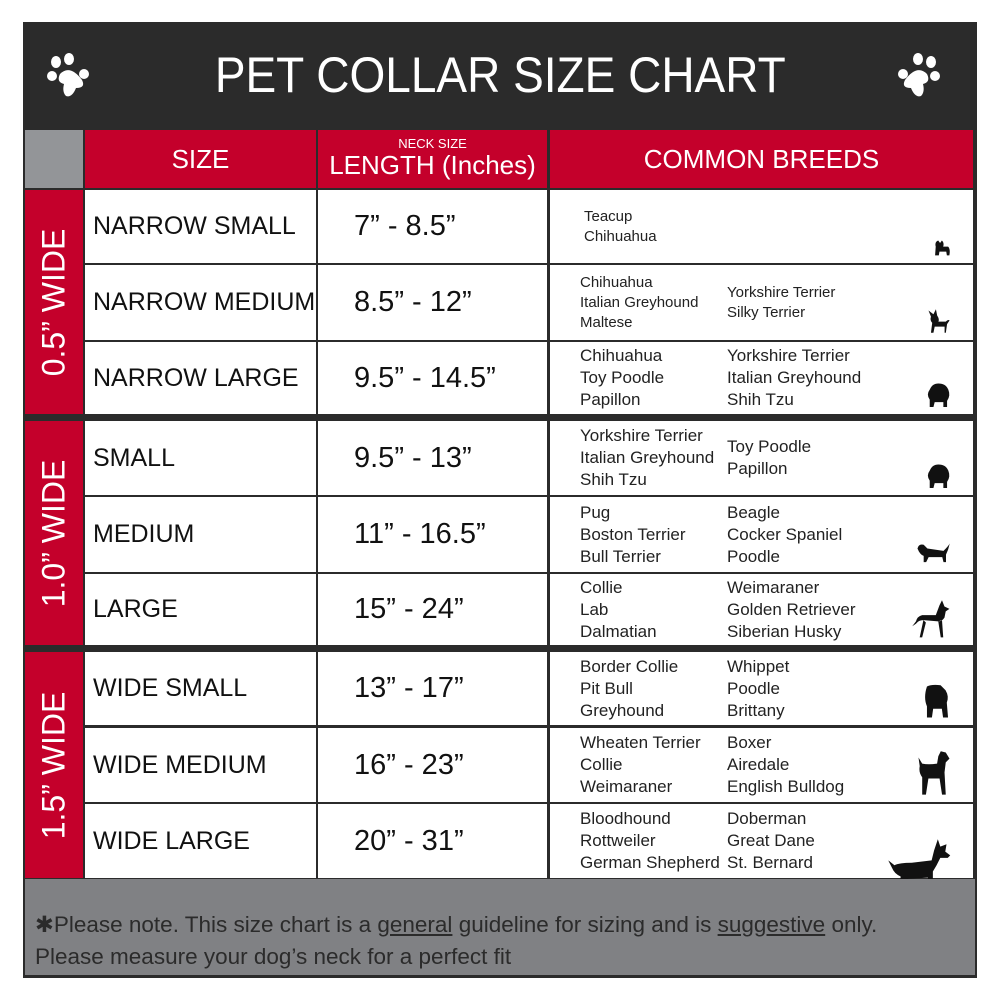 The height and width of the screenshot is (1000, 1000). What do you see at coordinates (620, 556) in the screenshot?
I see `breed-name: Bull Terrier` at bounding box center [620, 556].